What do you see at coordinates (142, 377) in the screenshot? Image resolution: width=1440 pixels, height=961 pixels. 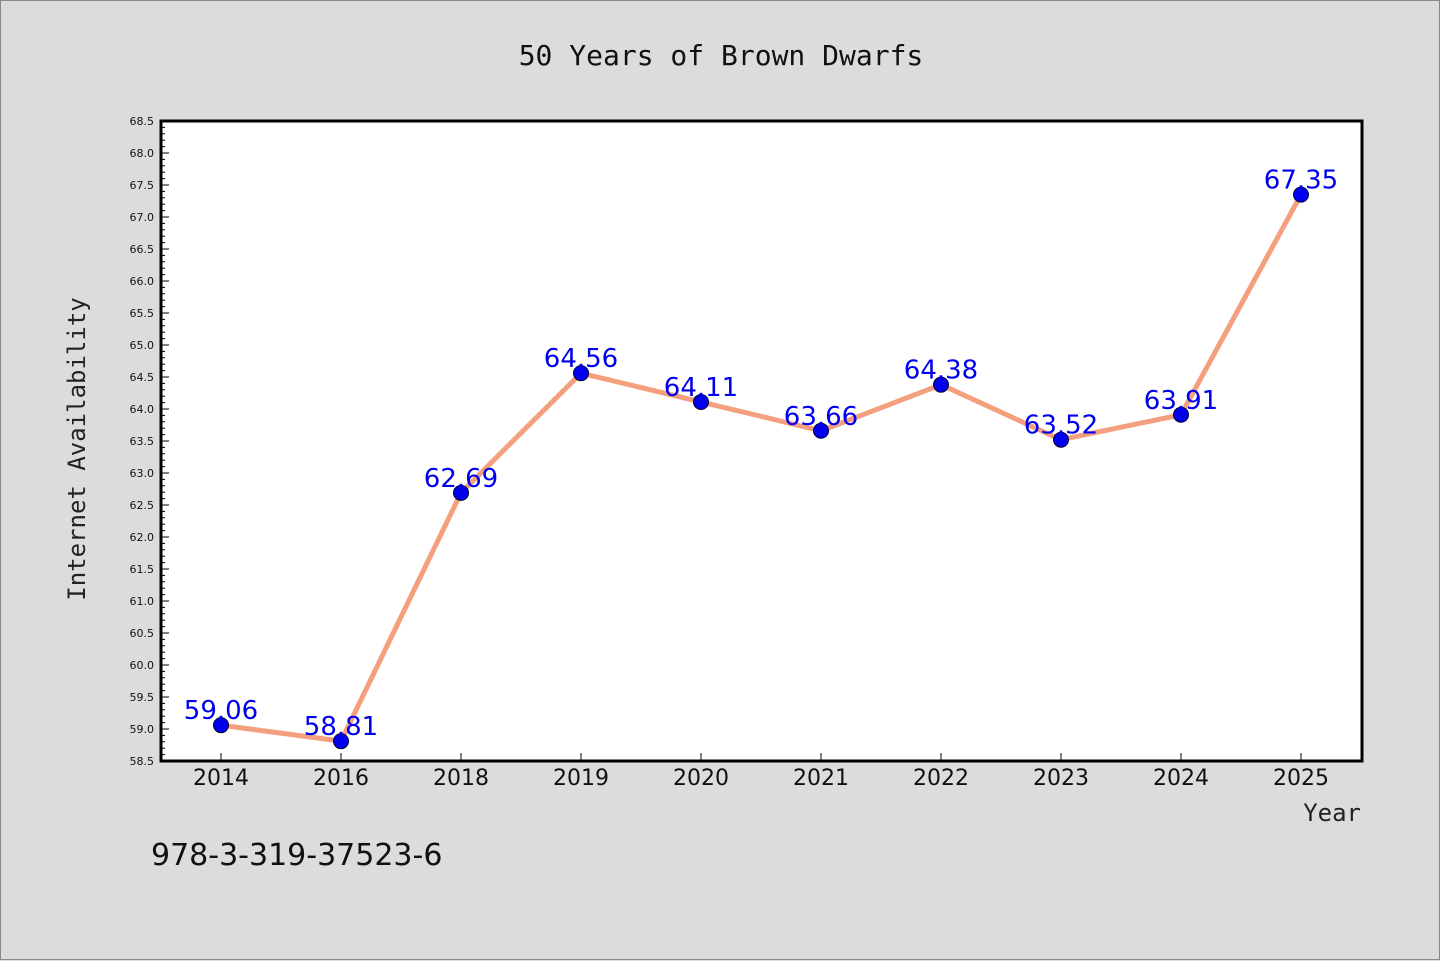 I see `y-tick-label: 64.5` at bounding box center [142, 377].